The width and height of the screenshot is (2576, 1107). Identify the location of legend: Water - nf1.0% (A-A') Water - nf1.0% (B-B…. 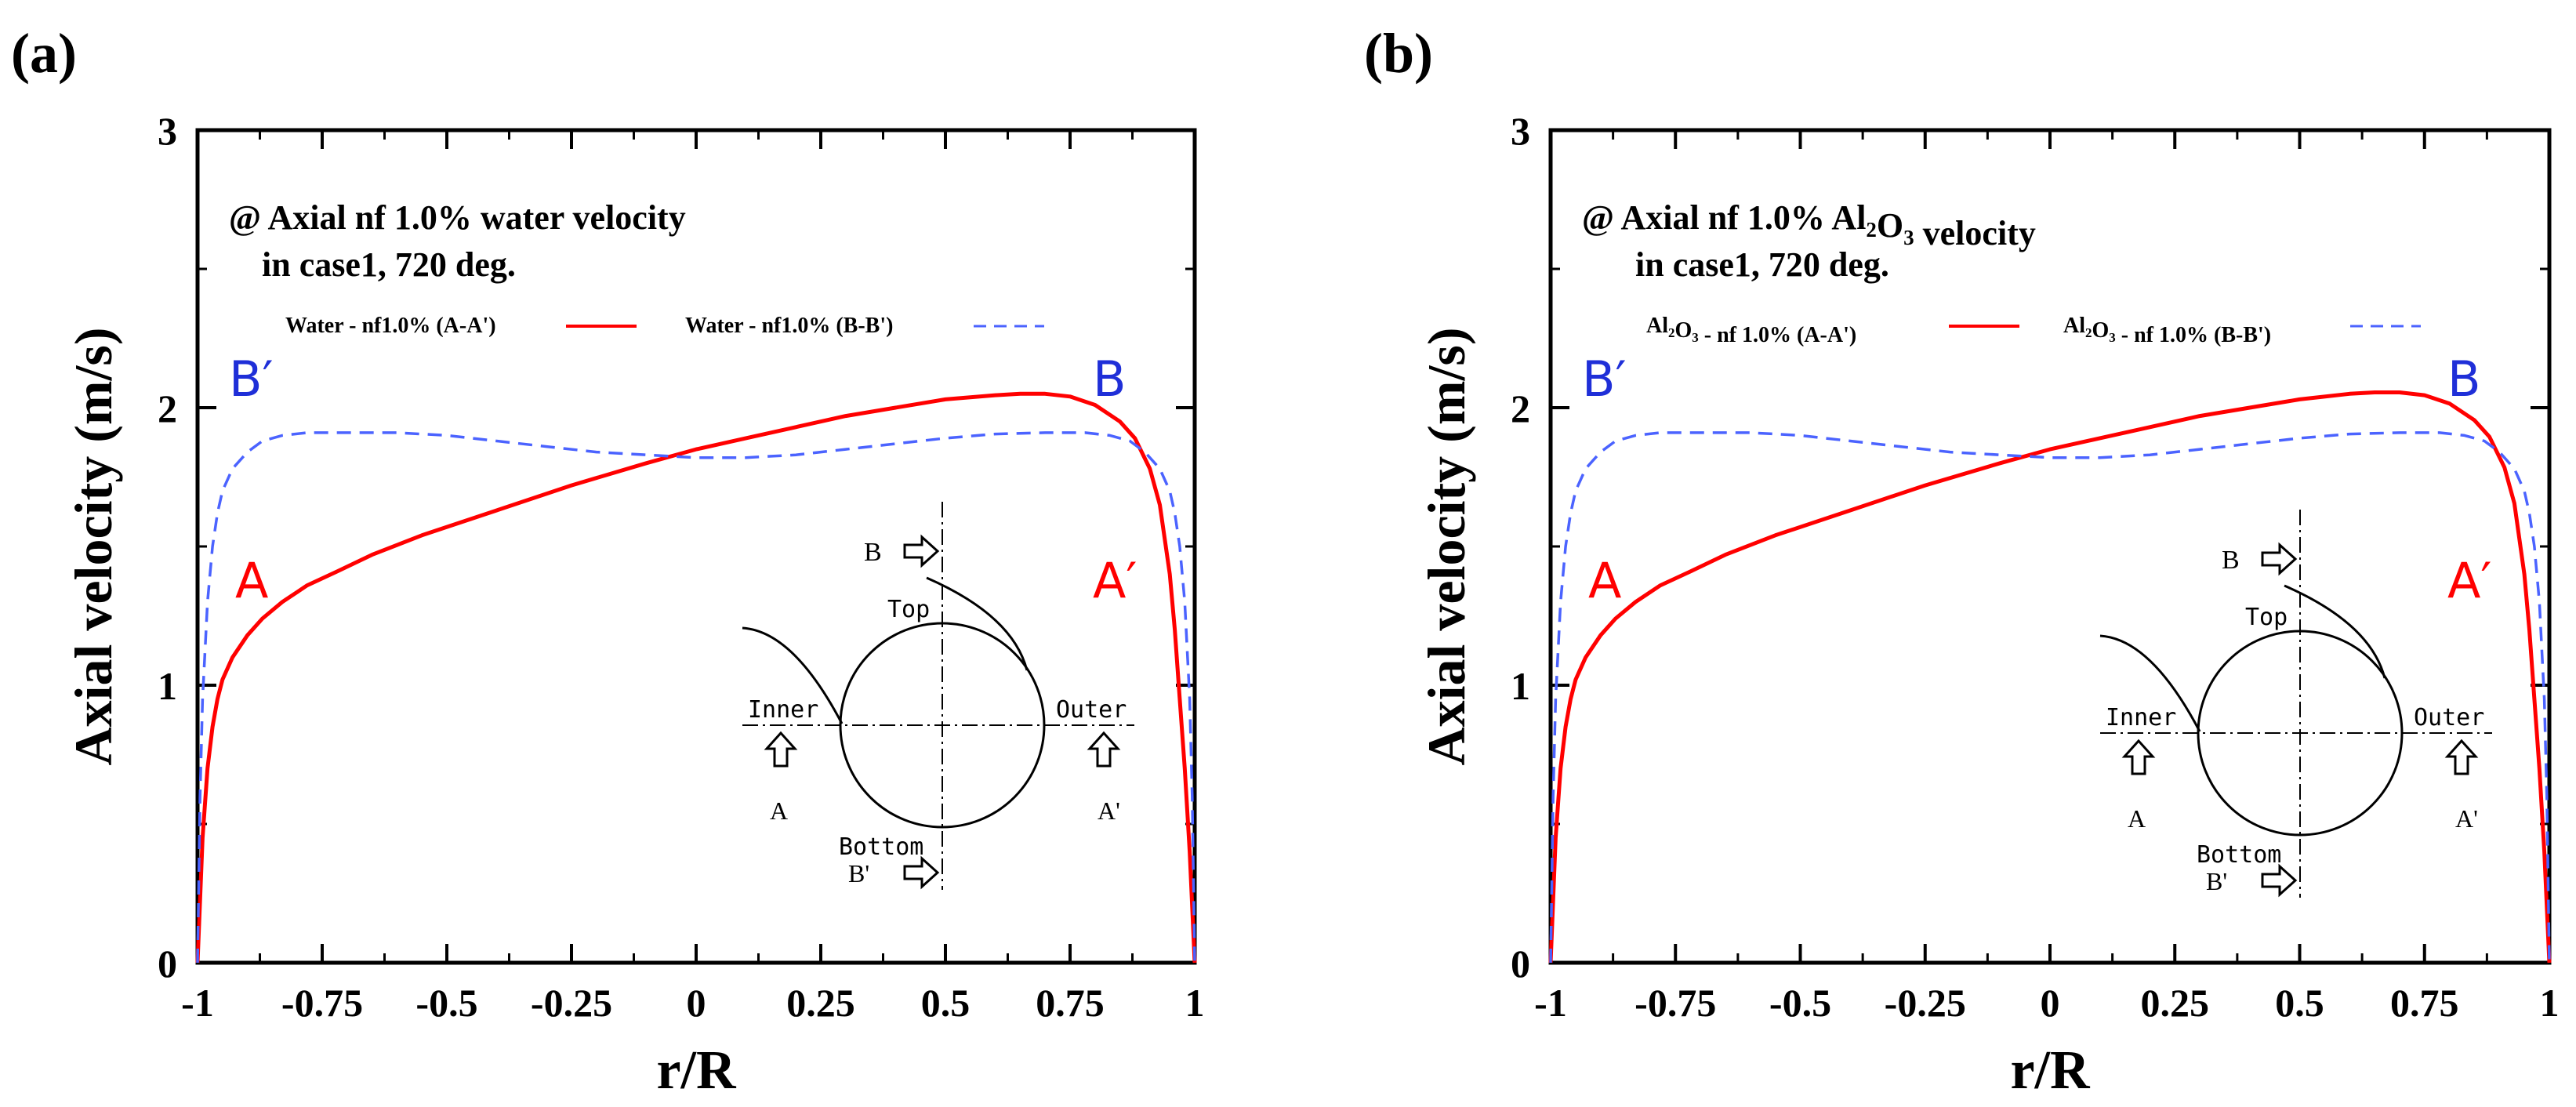
(665, 326).